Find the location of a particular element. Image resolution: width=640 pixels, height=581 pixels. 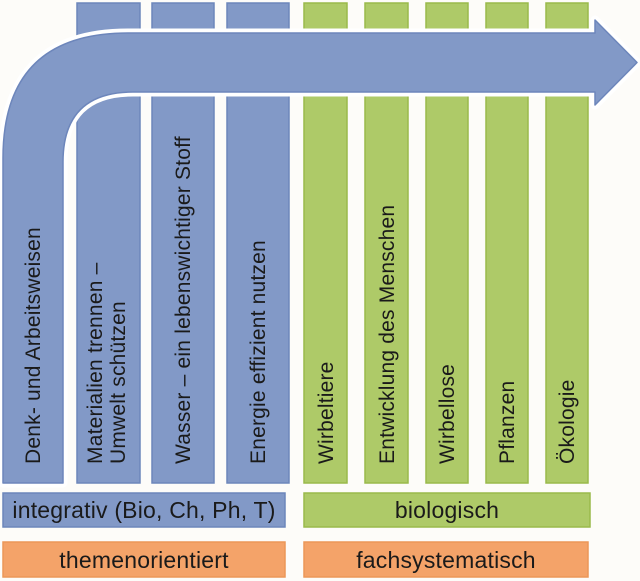

band-label-fachsystematisch: fachsystematisch is located at coordinates (446, 560).